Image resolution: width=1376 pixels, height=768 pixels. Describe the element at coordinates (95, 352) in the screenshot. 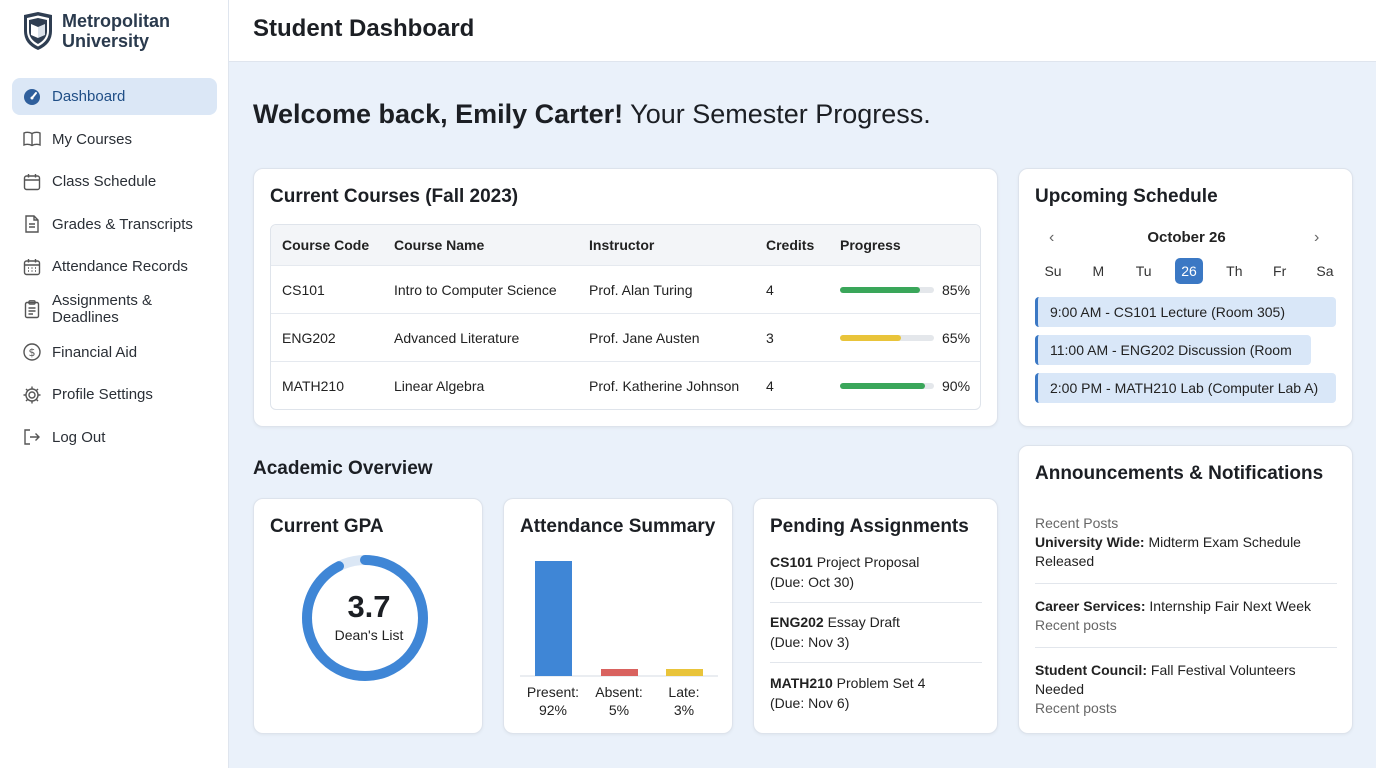

I see `sidebar-item-label: Financial Aid` at that location.